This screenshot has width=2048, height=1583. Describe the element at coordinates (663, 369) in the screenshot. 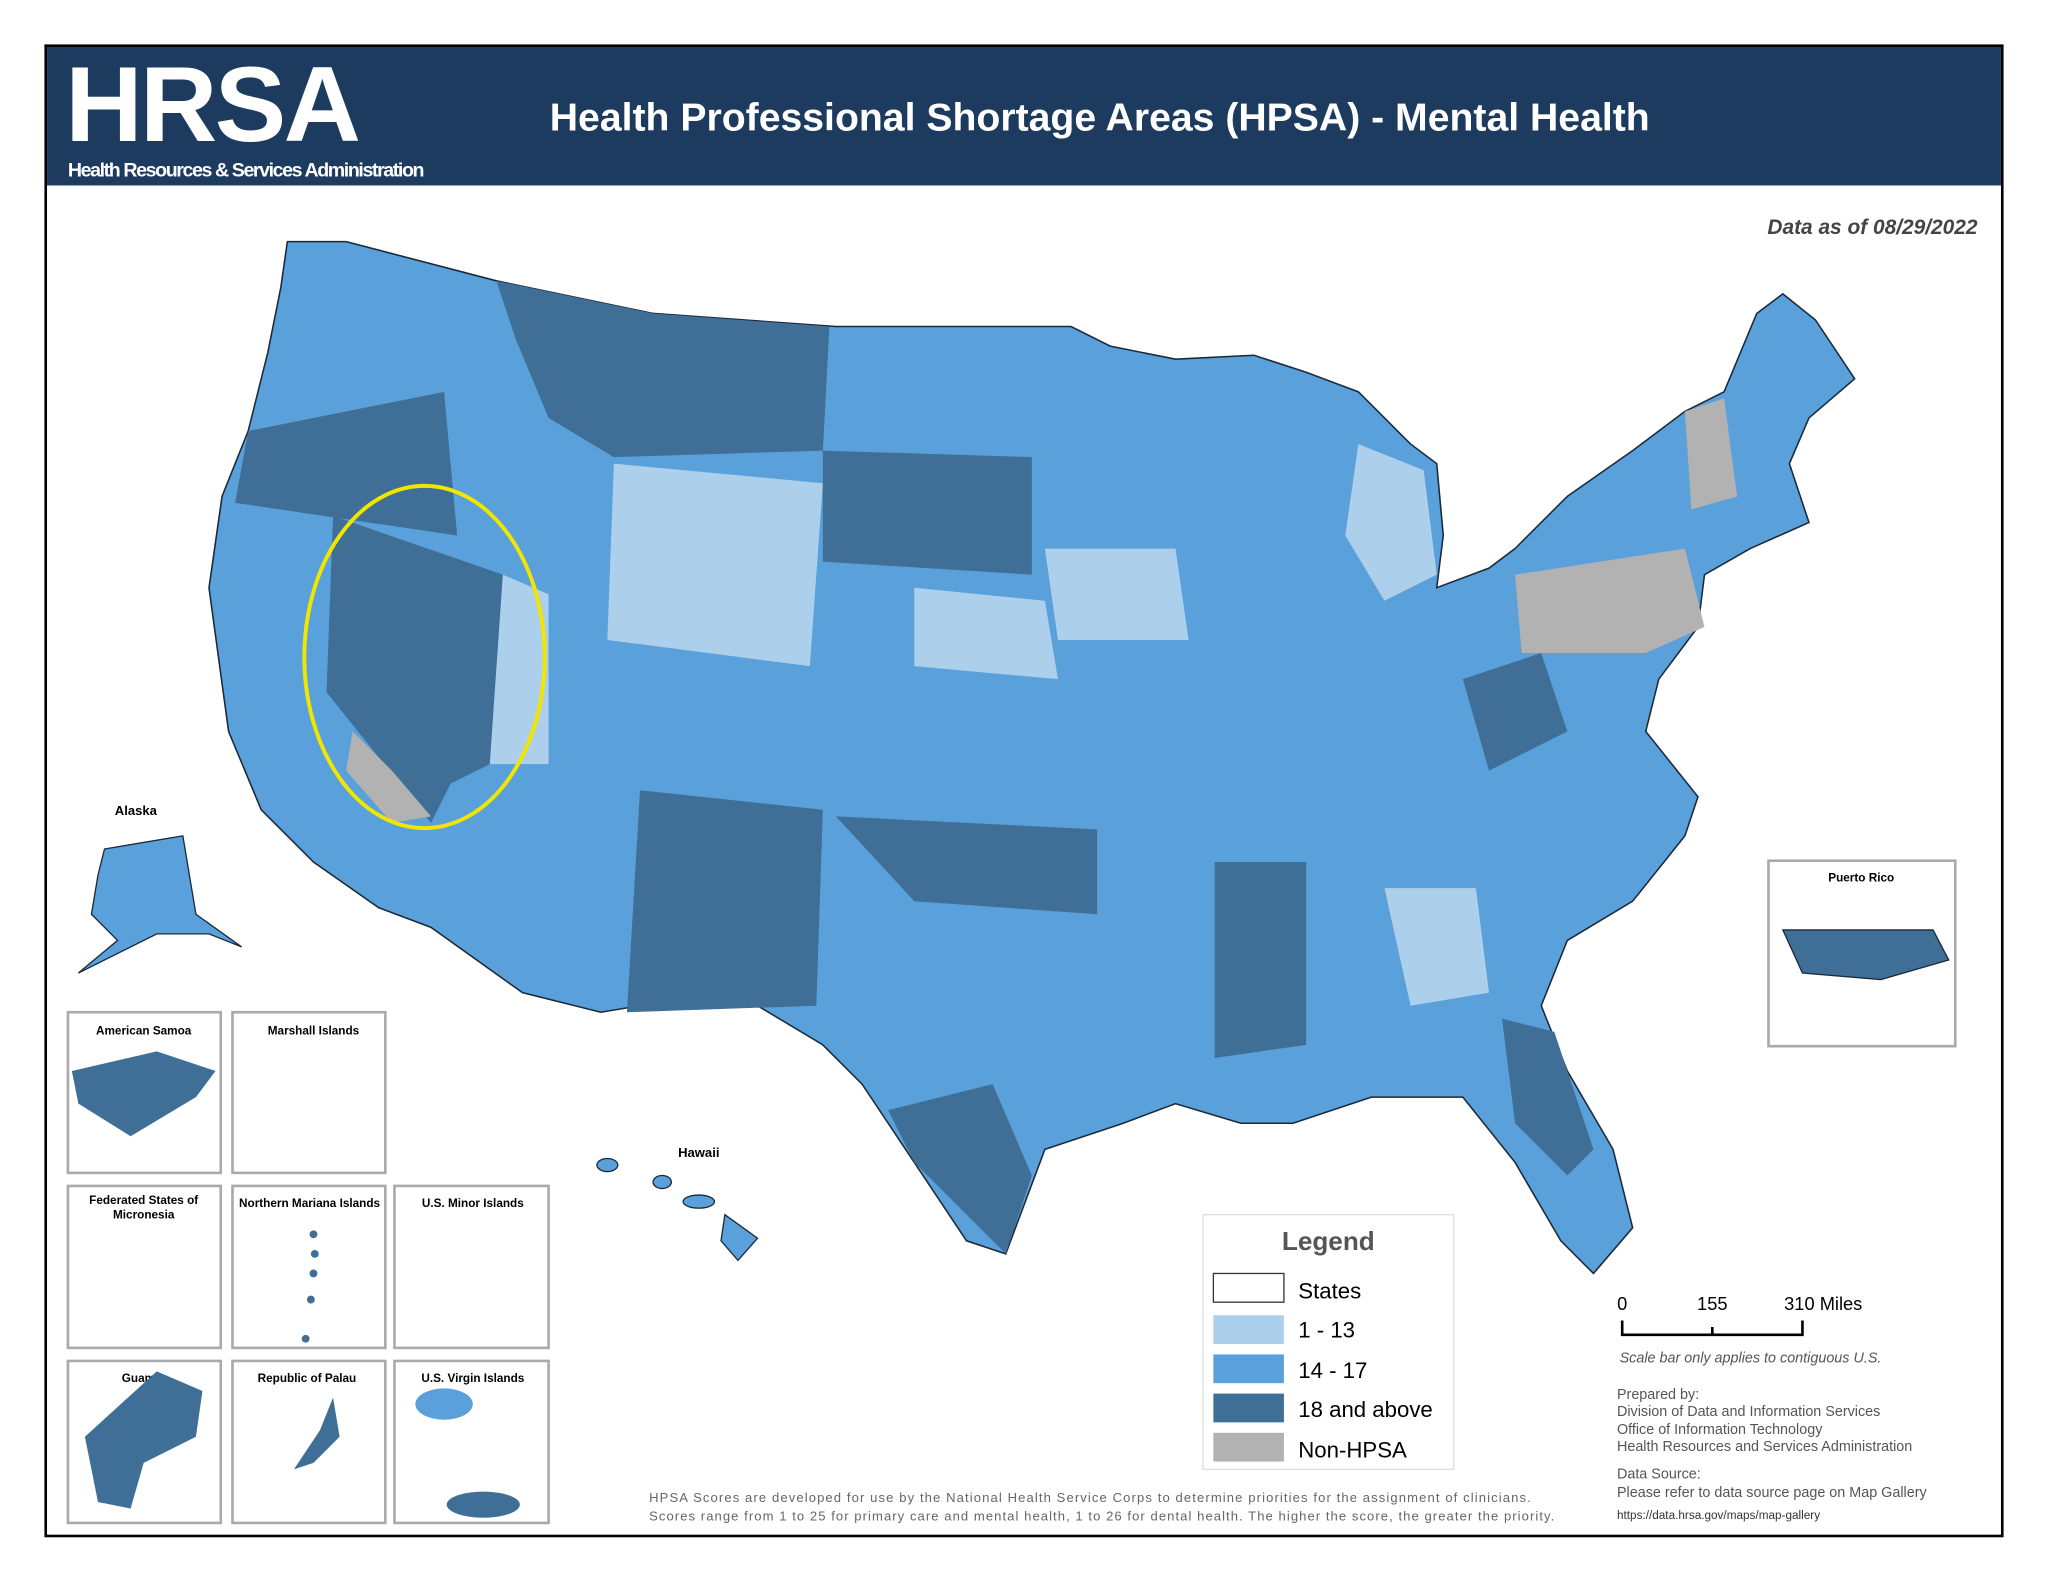

I see `region-dark-montana` at that location.